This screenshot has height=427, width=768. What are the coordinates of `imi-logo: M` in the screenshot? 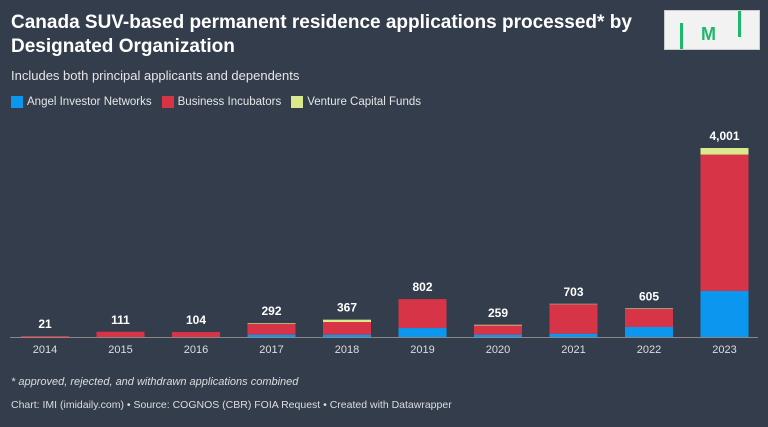 It's located at (712, 28).